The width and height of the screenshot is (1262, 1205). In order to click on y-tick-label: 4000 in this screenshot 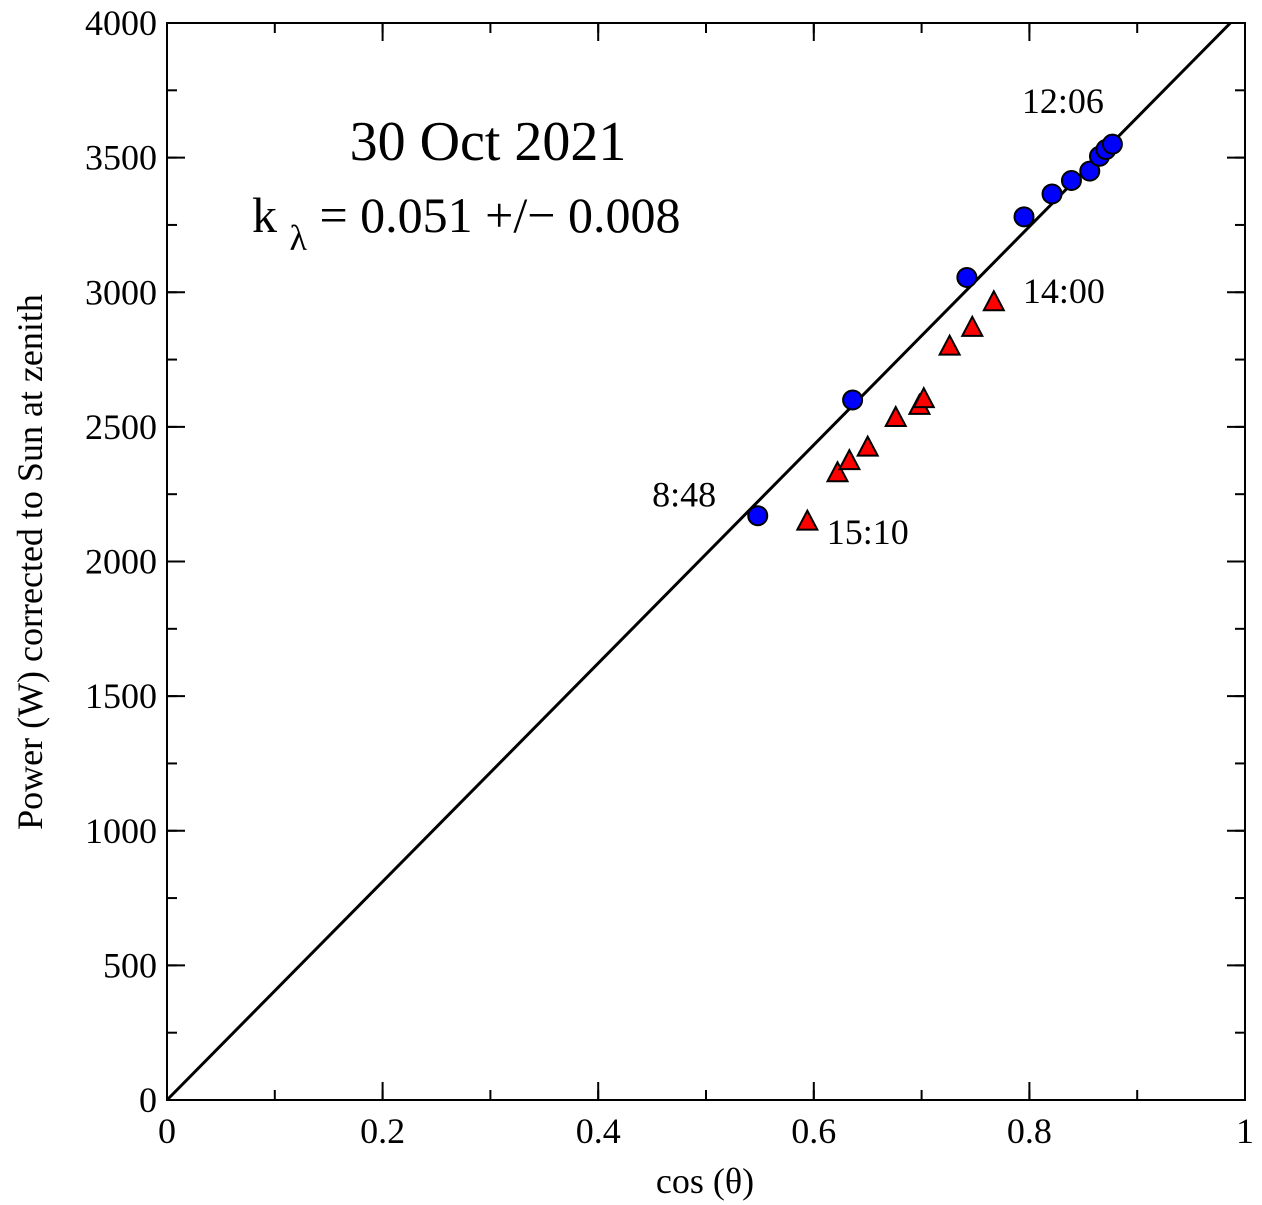, I will do `click(121, 23)`.